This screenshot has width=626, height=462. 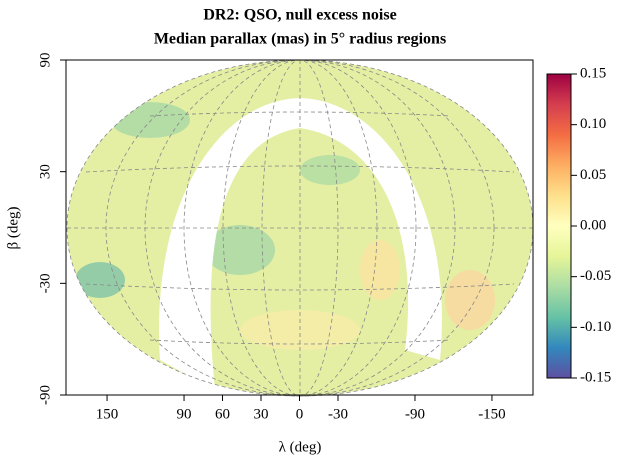 What do you see at coordinates (45, 60) in the screenshot?
I see `y-tick-label: 90` at bounding box center [45, 60].